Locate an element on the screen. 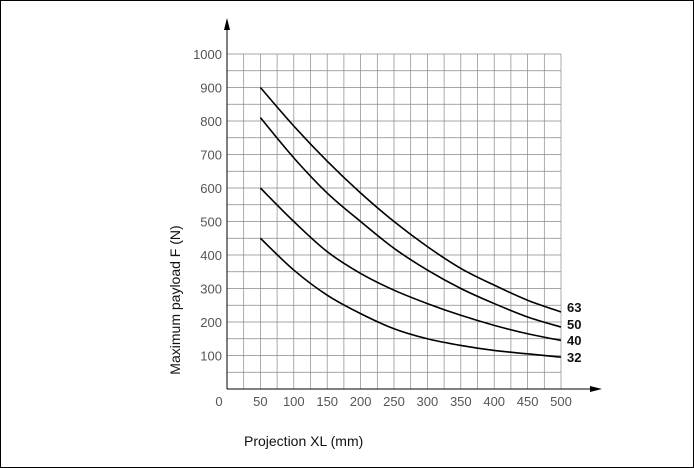 This screenshot has height=468, width=694. y-axis-title: Maximum payload F (N) is located at coordinates (175, 299).